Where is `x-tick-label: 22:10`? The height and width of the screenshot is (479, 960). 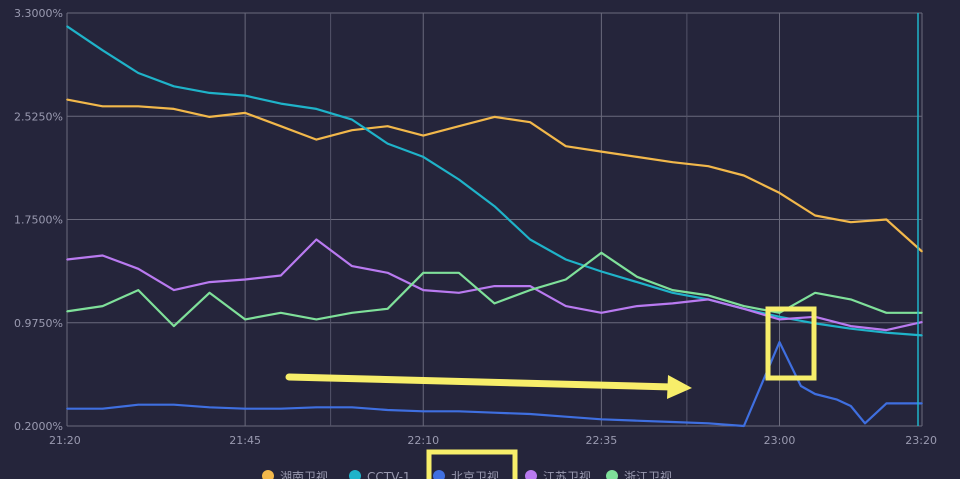
x-tick-label: 22:10 is located at coordinates (423, 440).